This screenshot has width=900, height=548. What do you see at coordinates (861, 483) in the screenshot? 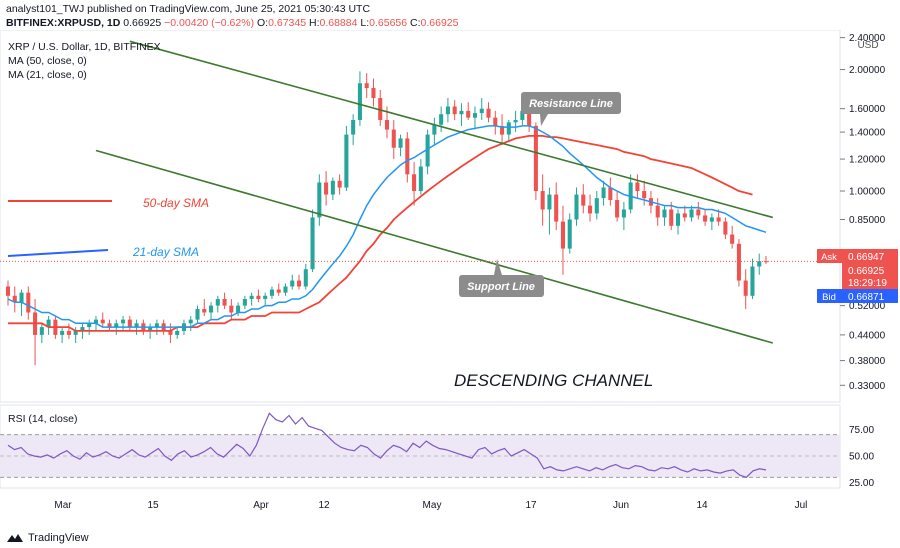
I see `rsi-tick-label: 25.00` at bounding box center [861, 483].